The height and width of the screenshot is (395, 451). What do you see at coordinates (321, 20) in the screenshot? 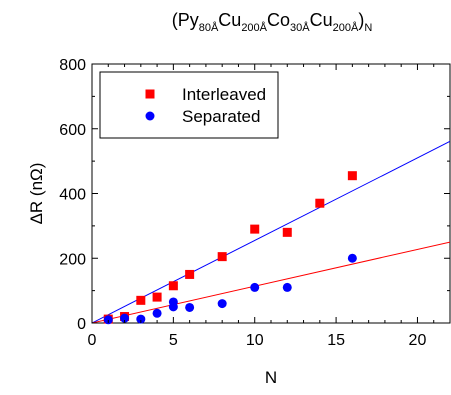
I see `title-segment-6: Cu` at bounding box center [321, 20].